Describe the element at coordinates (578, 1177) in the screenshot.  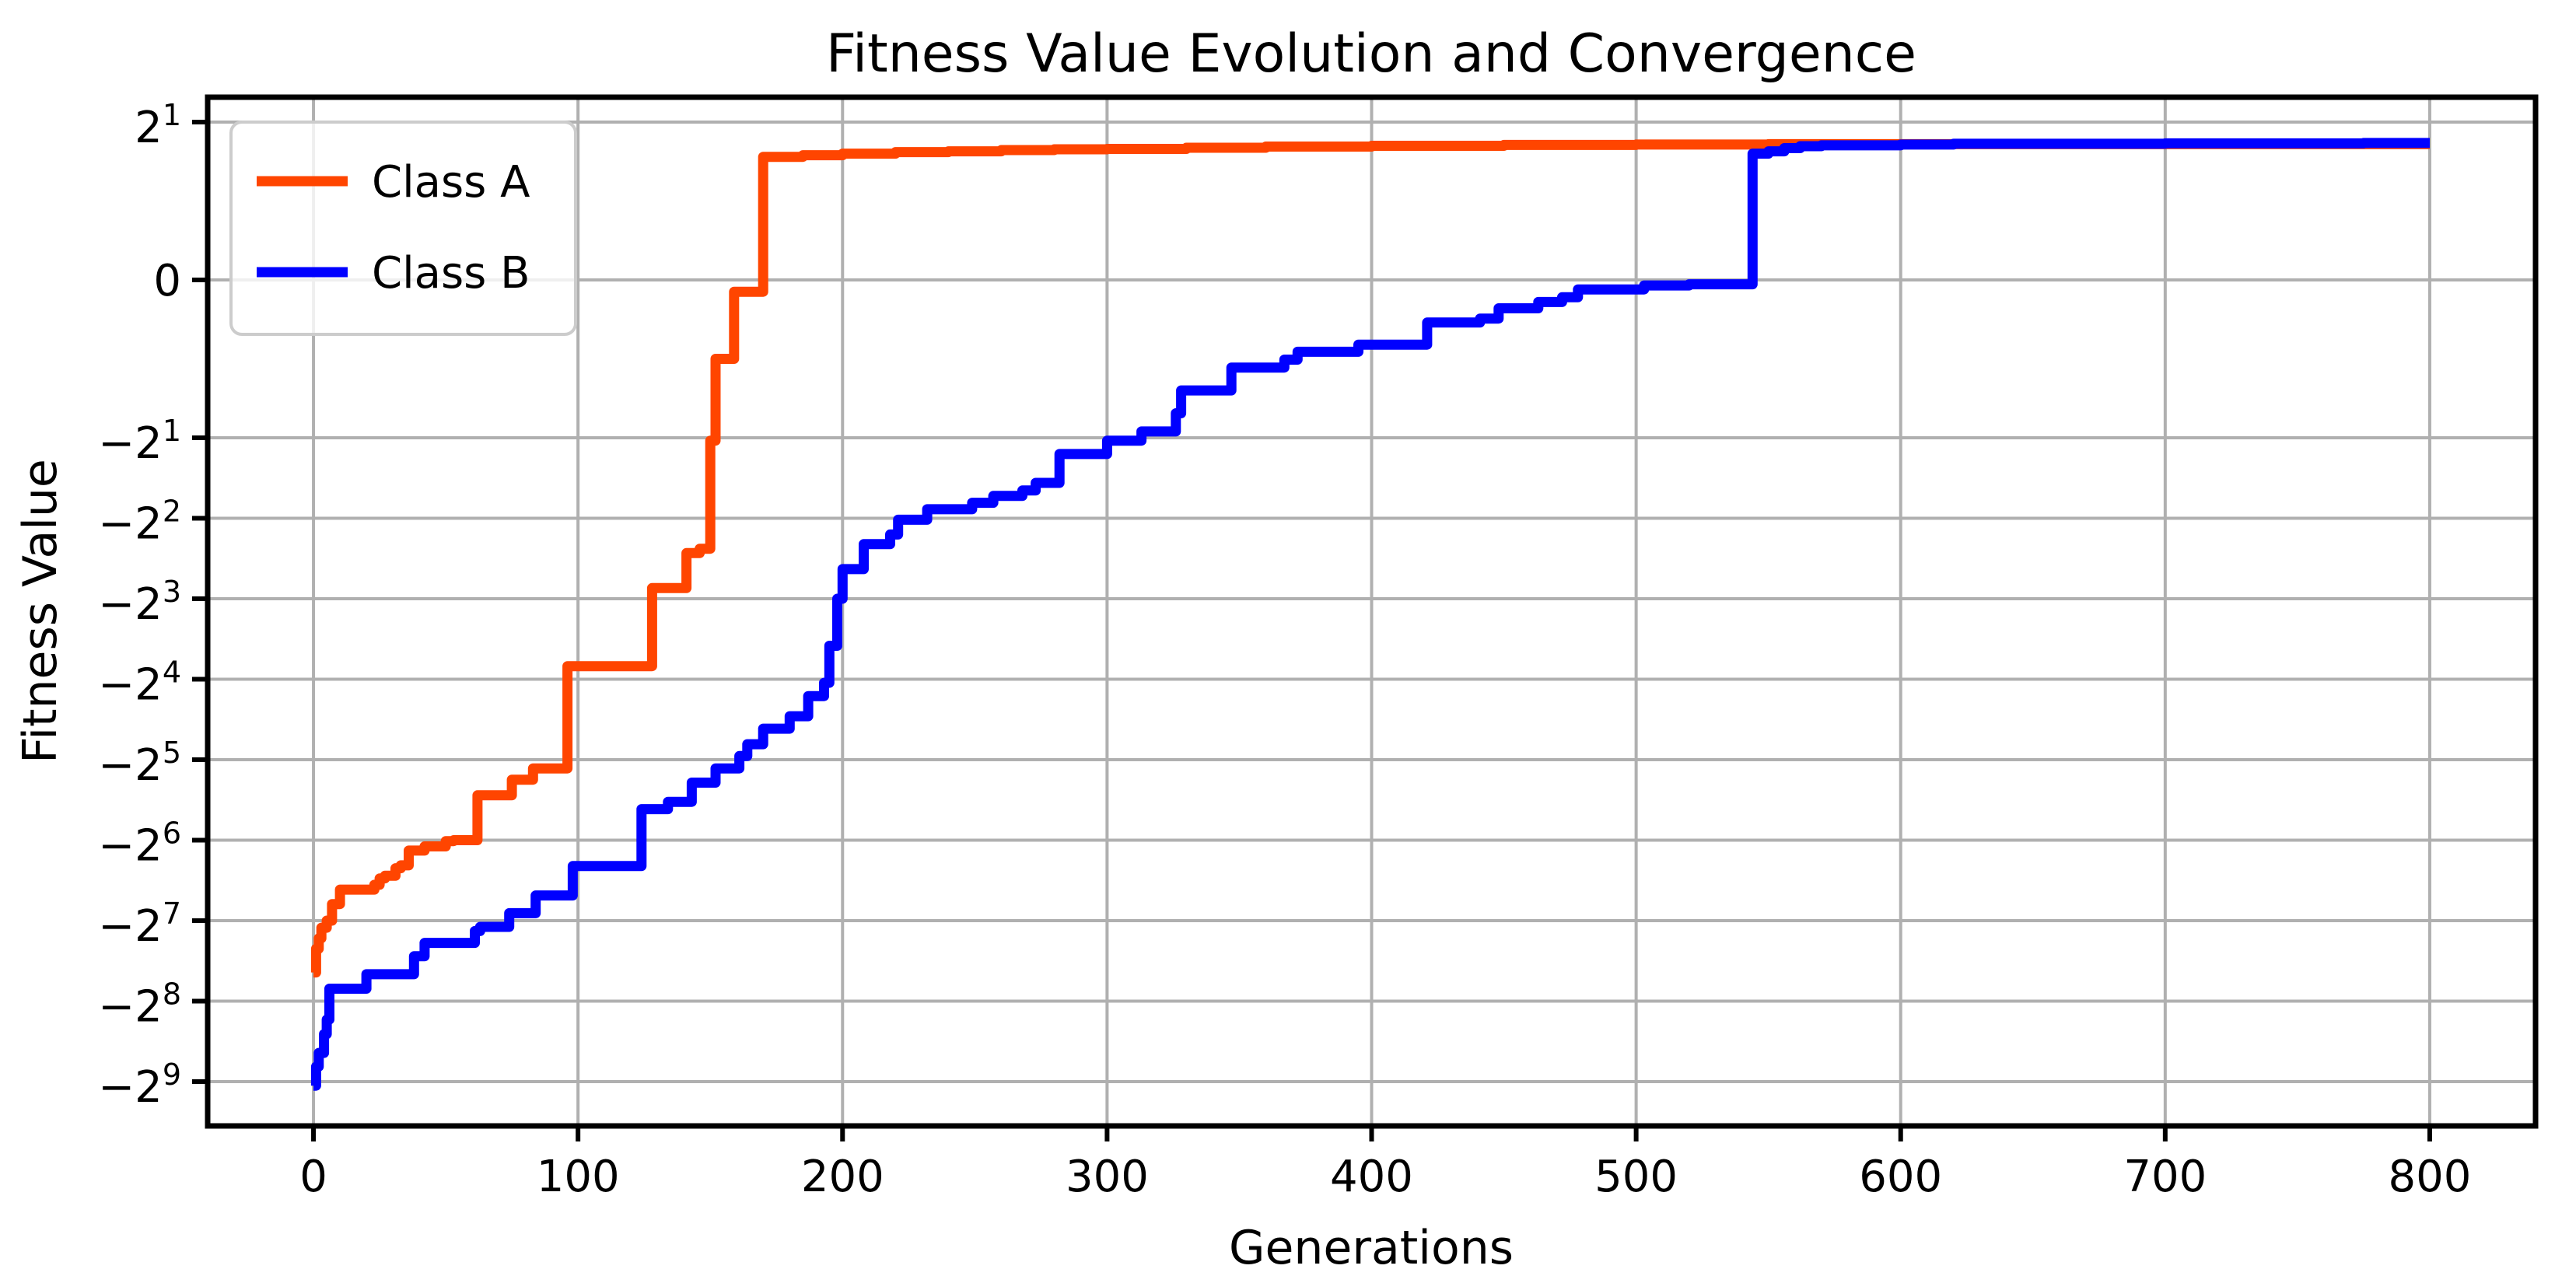
I see `x-tick-label: 100` at that location.